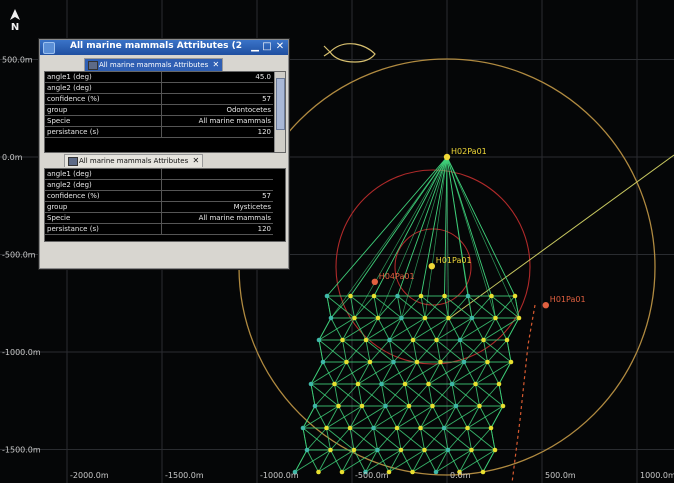 The height and width of the screenshot is (483, 674). I want to click on table-scrollbar, so click(279, 112).